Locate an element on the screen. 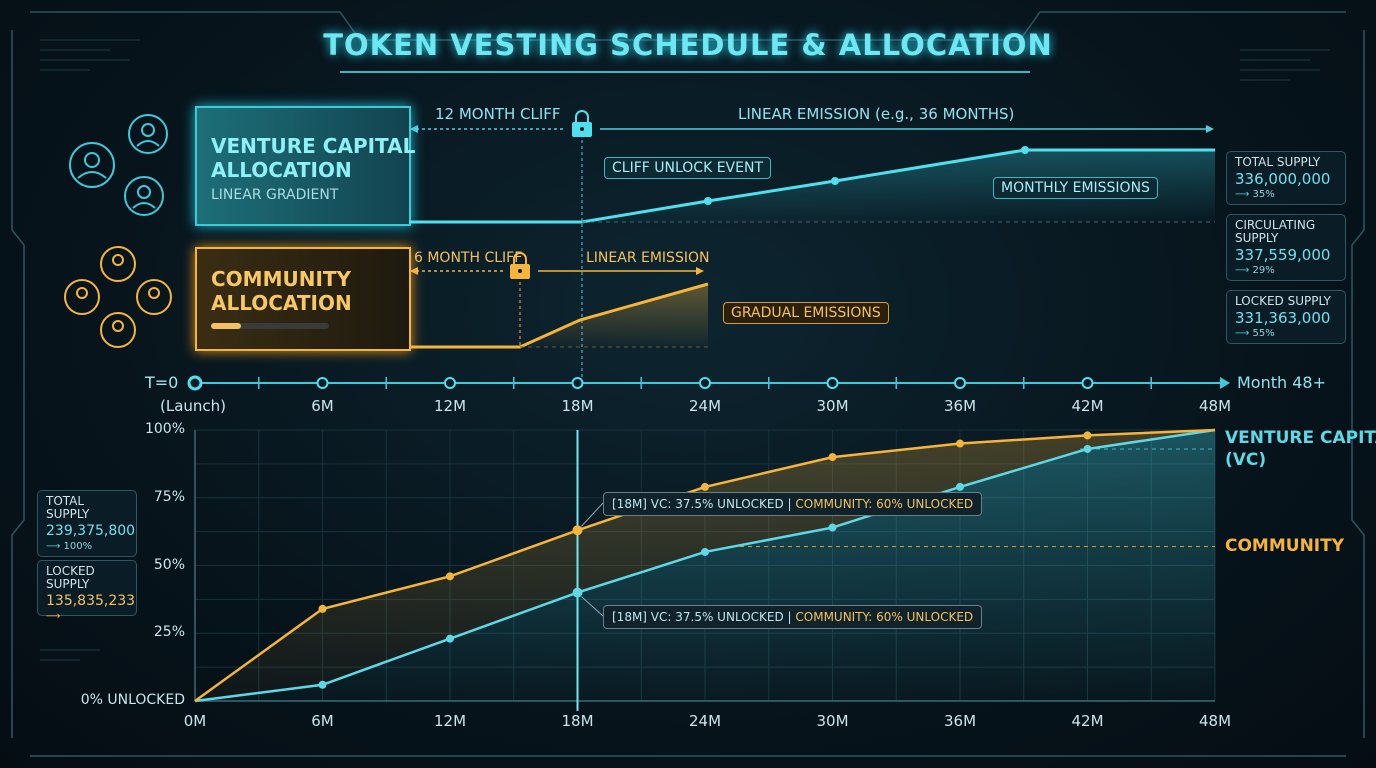  x-tick-label: 48M is located at coordinates (1215, 721).